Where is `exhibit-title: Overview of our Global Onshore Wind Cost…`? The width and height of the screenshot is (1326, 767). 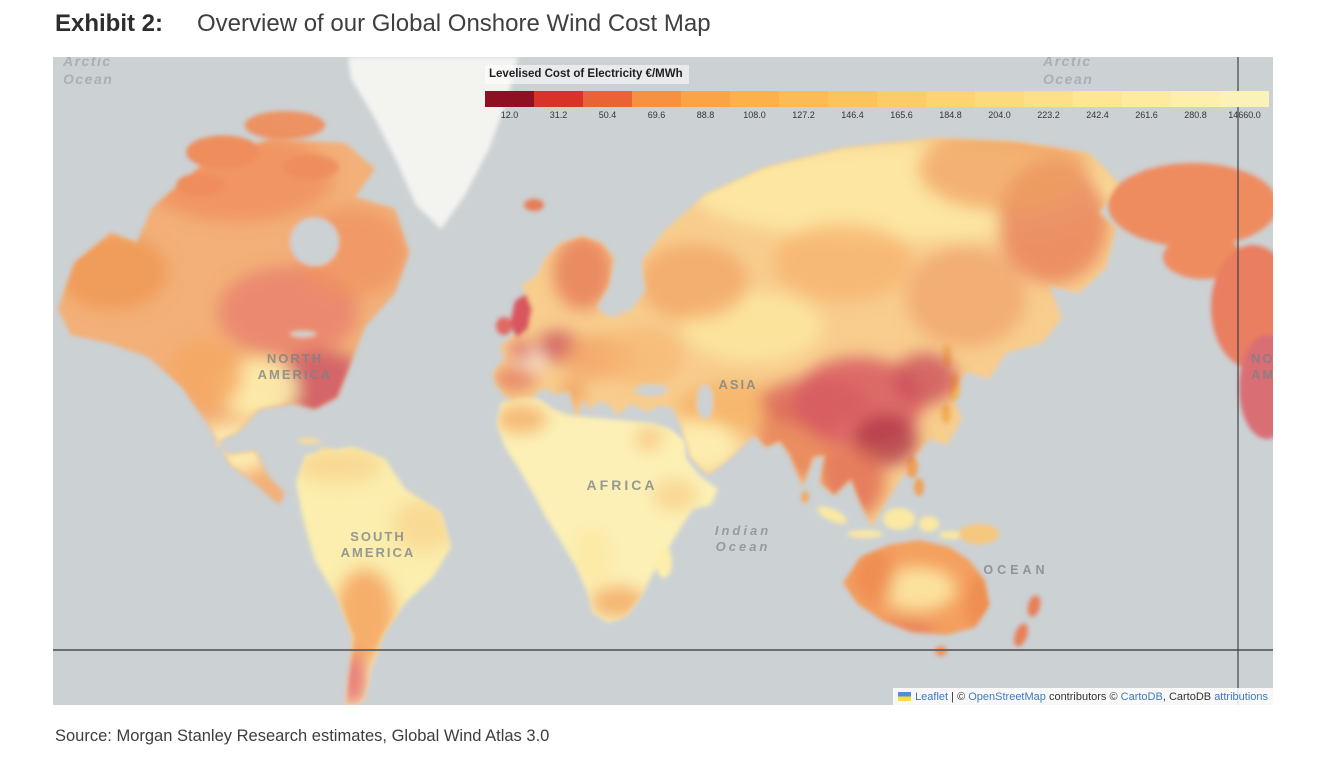 exhibit-title: Overview of our Global Onshore Wind Cost… is located at coordinates (454, 23).